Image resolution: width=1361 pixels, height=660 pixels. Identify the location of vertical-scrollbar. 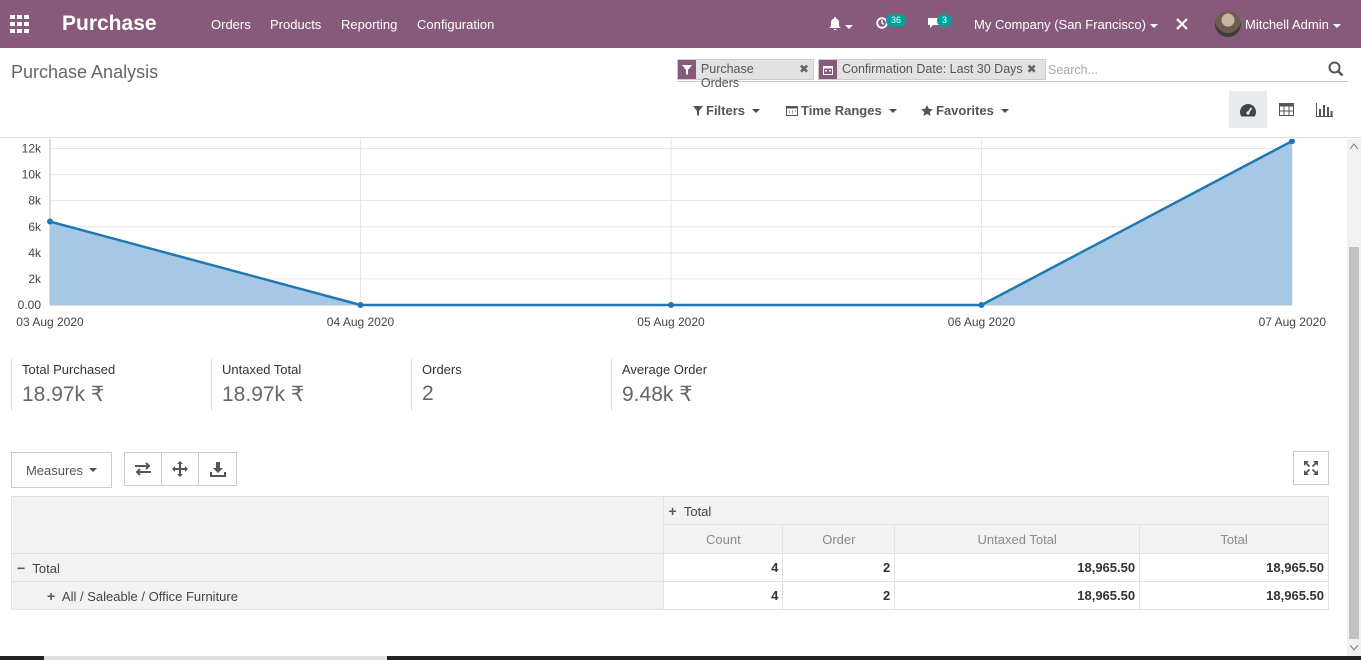
(1354, 397).